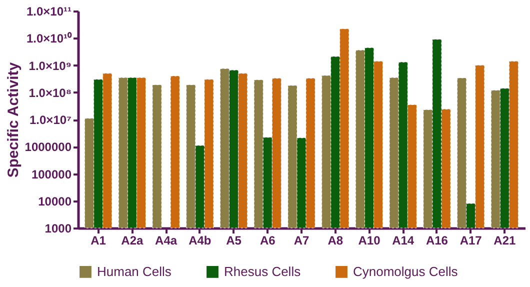  I want to click on x-tick-label: A5, so click(234, 241).